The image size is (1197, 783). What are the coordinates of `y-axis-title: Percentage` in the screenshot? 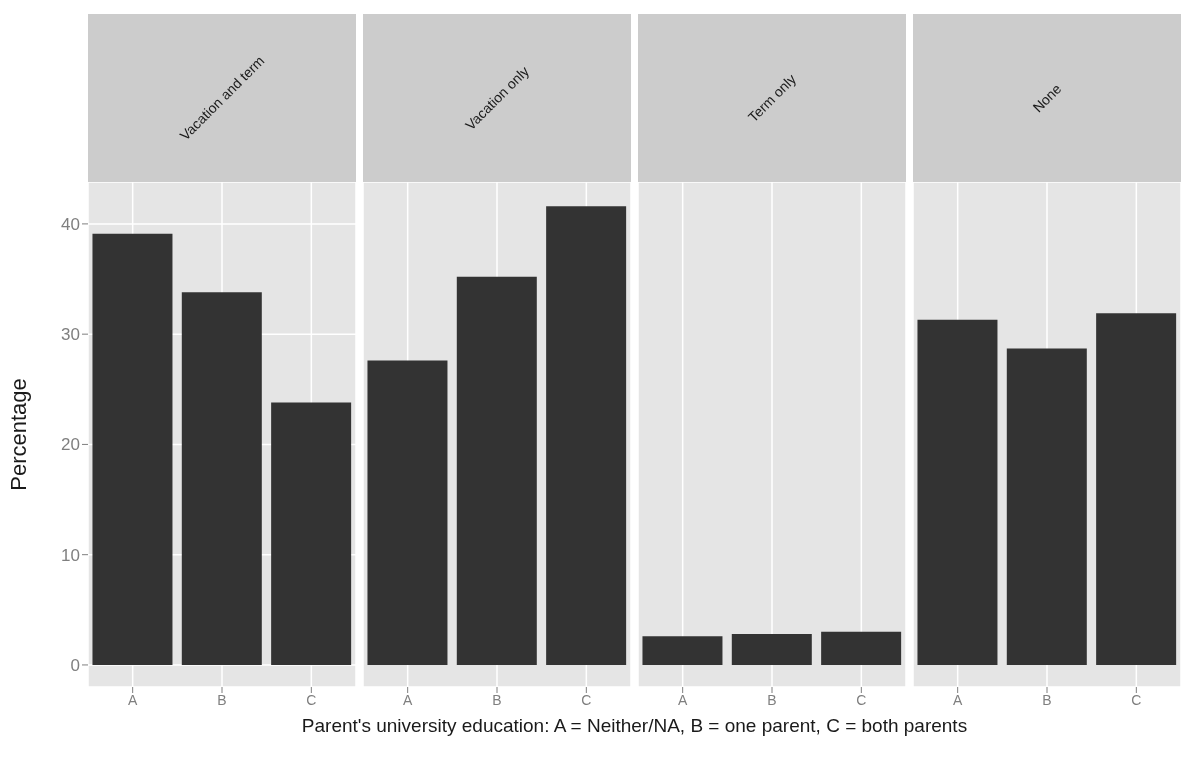 It's located at (18, 434).